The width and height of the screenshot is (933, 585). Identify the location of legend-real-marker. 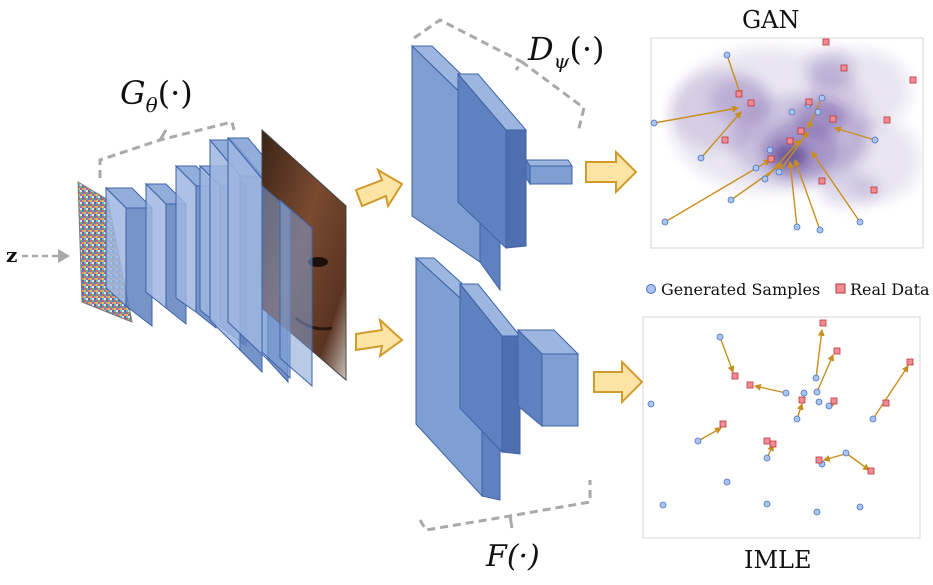
(840, 288).